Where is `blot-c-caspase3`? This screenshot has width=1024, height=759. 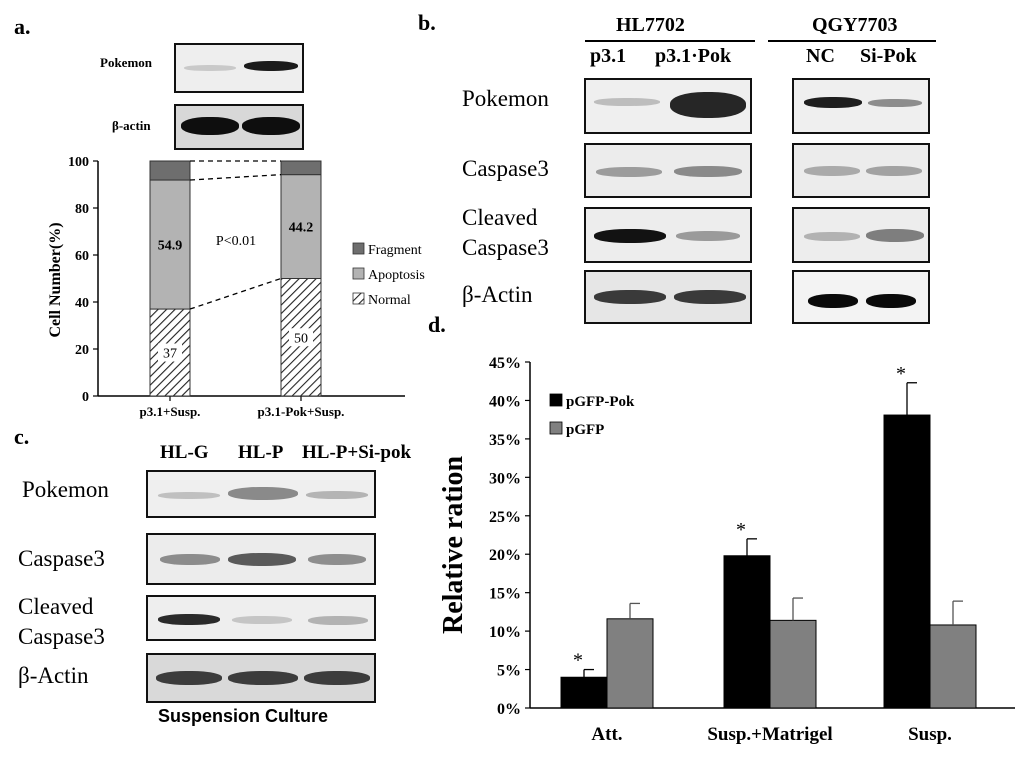
blot-c-caspase3 is located at coordinates (261, 559).